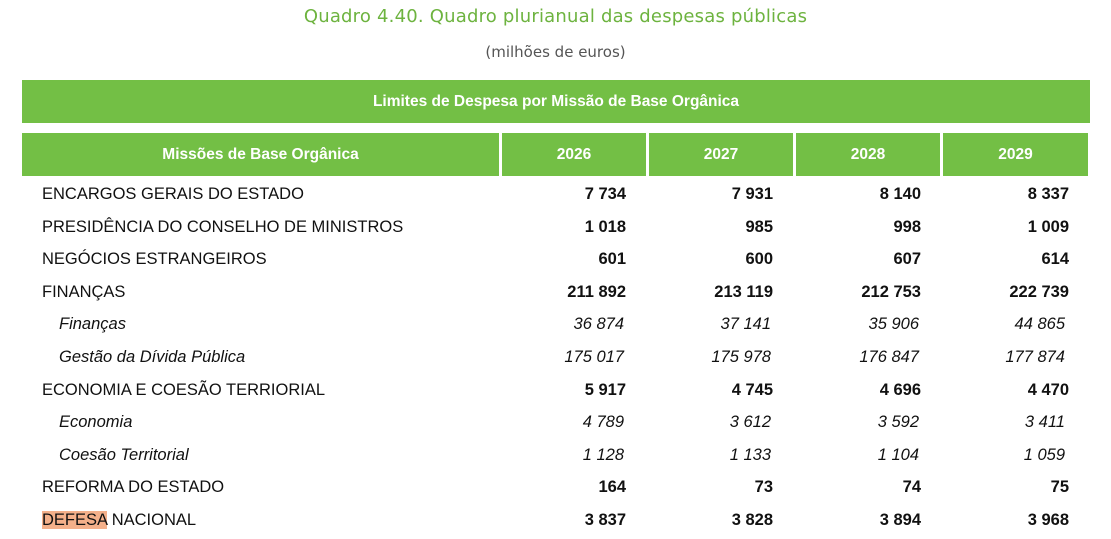 The image size is (1111, 539). I want to click on table-row: Coesão Territorial 1 128 1 133 1 104 1 059, so click(556, 455).